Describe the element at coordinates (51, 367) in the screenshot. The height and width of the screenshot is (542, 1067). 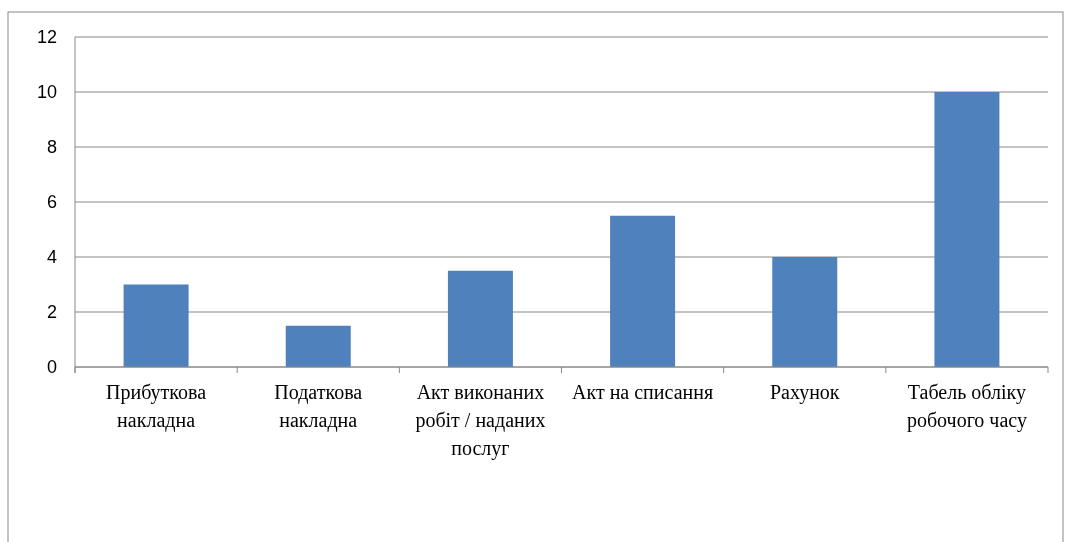
I see `y-tick-label: 0` at that location.